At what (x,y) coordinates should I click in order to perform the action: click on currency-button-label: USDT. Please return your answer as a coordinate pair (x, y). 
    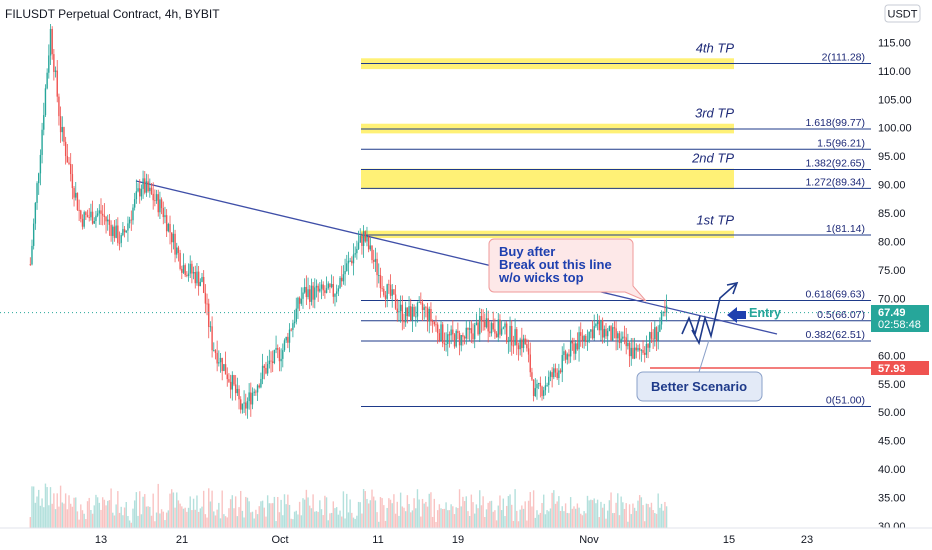
    Looking at the image, I should click on (903, 15).